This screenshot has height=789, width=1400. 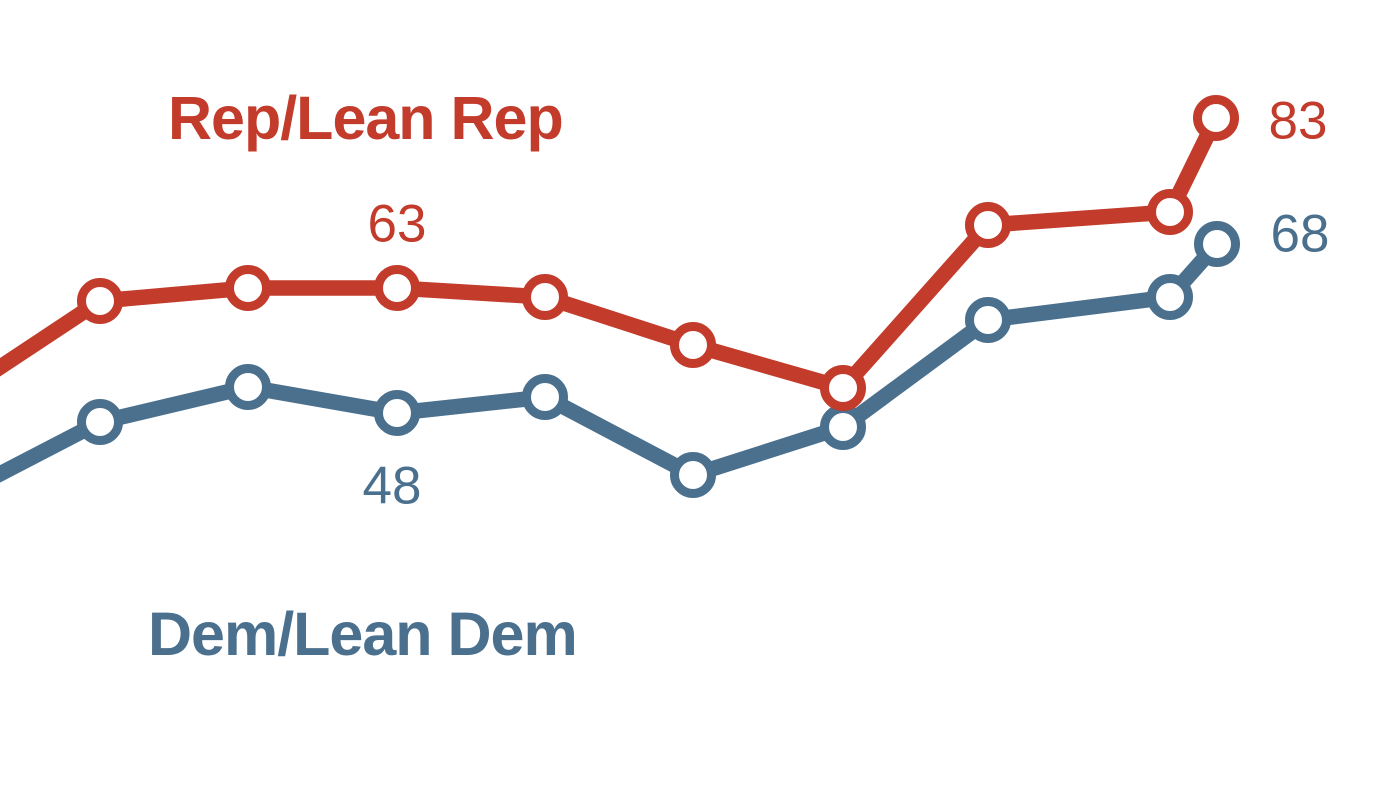 I want to click on data-label-dem-mid: 48, so click(x=392, y=486).